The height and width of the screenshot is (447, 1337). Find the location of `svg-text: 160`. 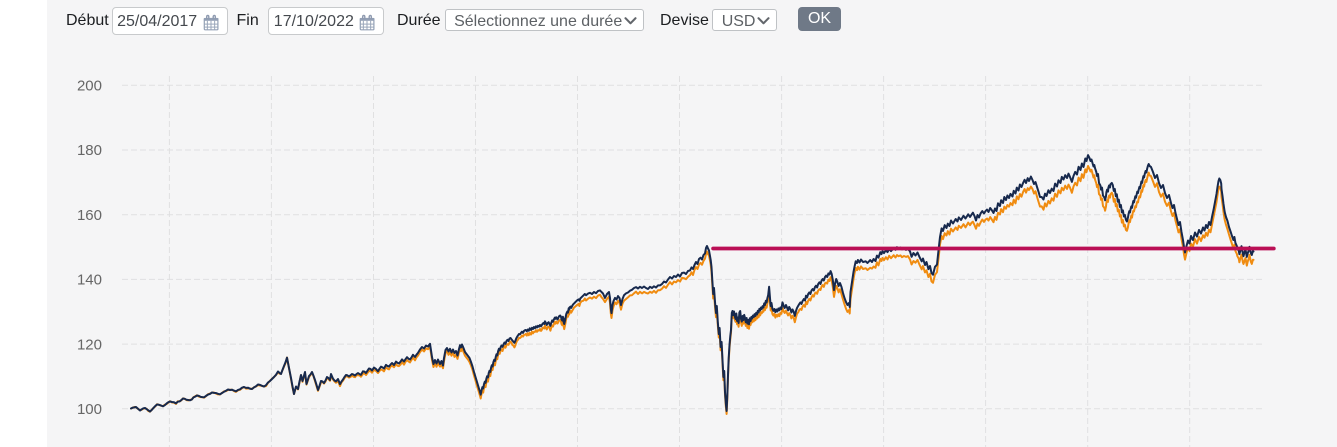

svg-text: 160 is located at coordinates (89, 215).